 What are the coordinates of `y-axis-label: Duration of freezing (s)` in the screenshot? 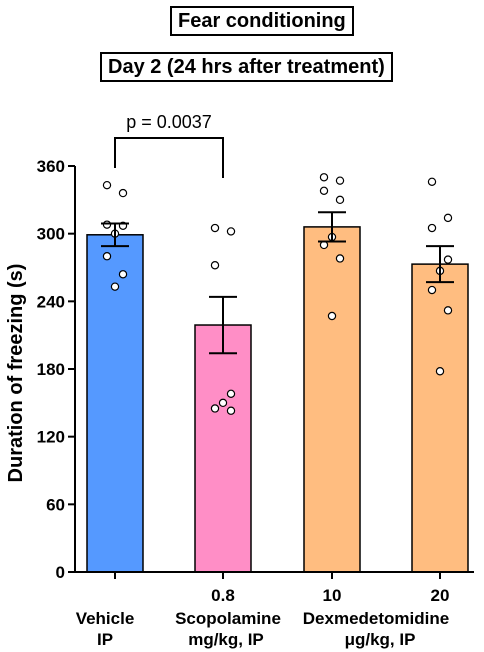 It's located at (16, 373).